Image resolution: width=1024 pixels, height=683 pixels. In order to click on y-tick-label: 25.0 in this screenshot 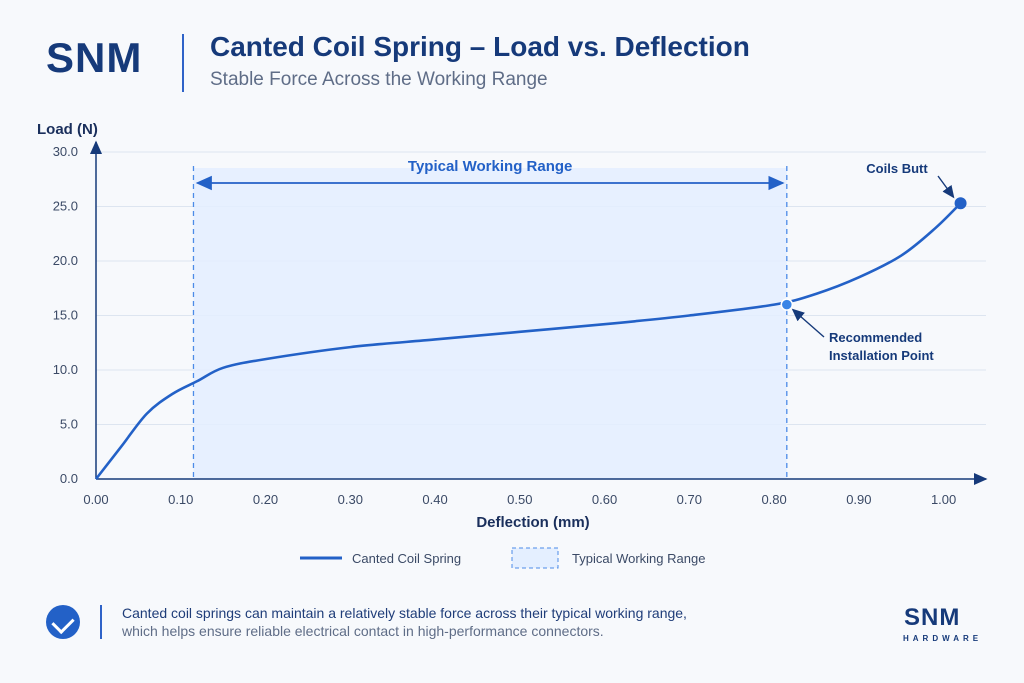, I will do `click(65, 206)`.